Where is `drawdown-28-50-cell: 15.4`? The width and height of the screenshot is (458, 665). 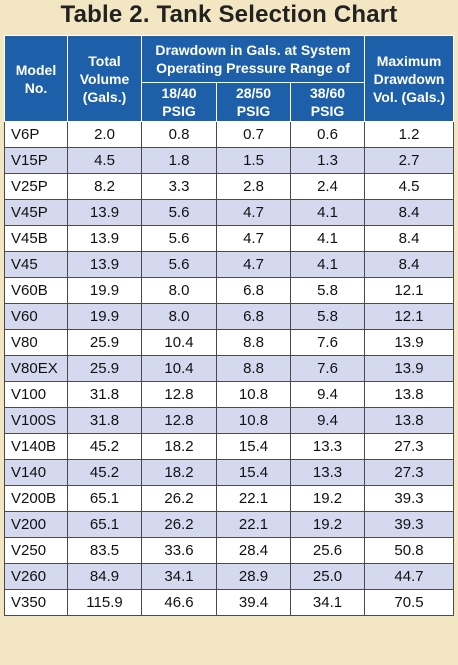
drawdown-28-50-cell: 15.4 is located at coordinates (253, 446).